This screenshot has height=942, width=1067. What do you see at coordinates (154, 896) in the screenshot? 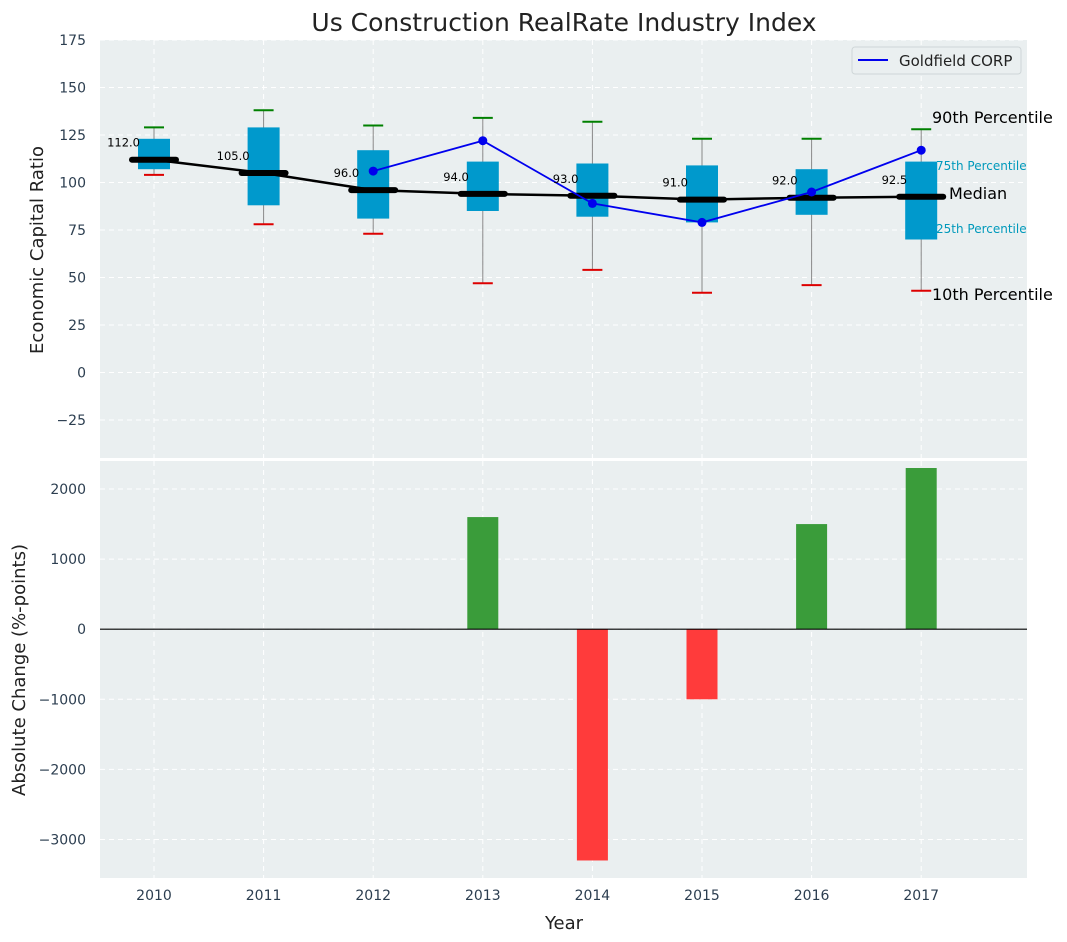
I see `x-tick-label: 2010` at bounding box center [154, 896].